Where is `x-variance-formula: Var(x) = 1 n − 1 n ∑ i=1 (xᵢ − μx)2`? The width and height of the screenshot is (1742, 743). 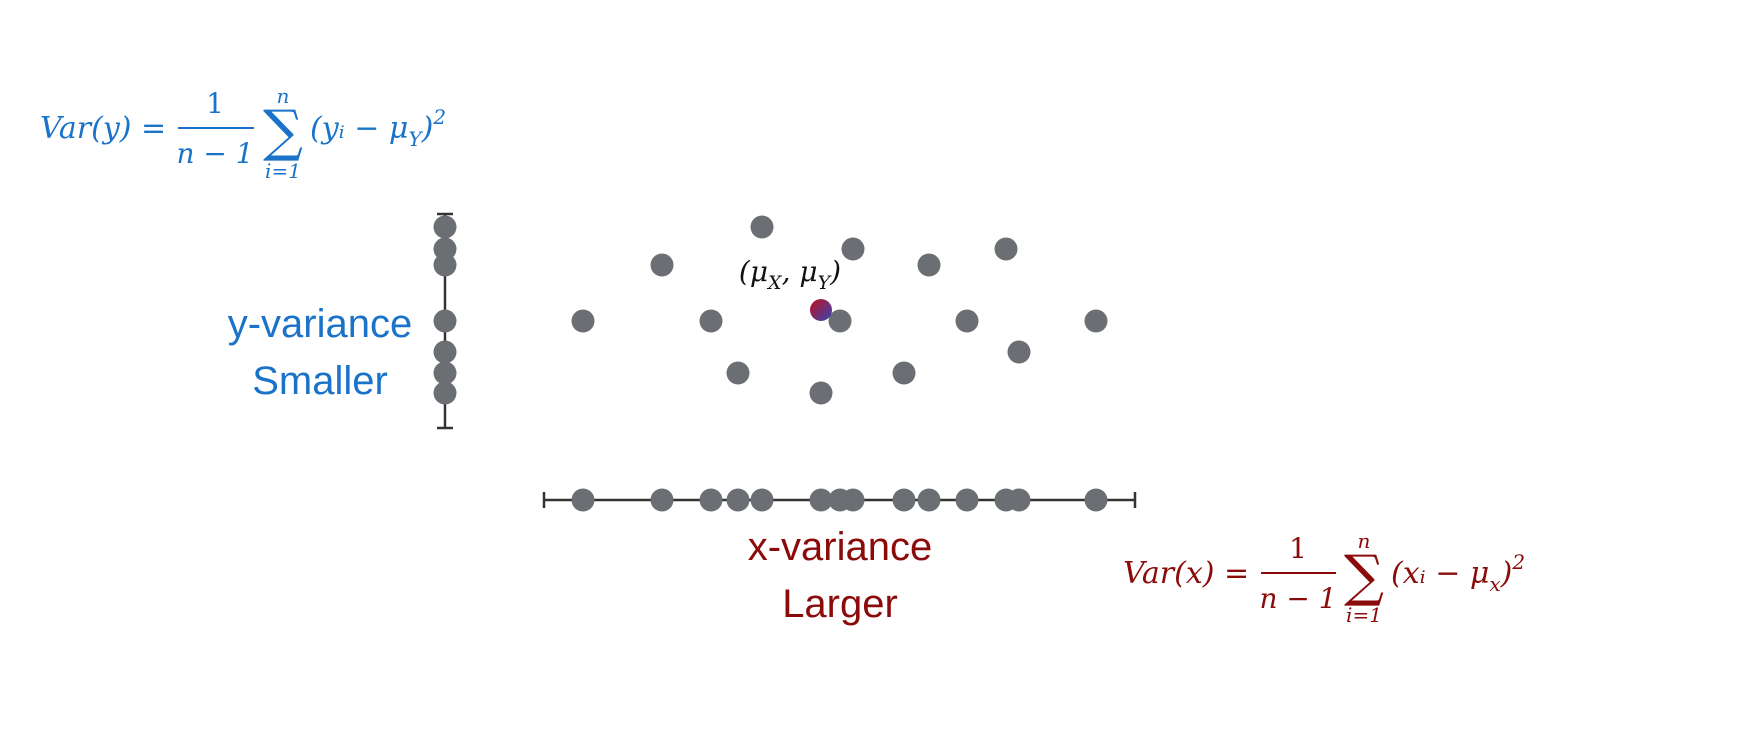 x-variance-formula: Var(x) = 1 n − 1 n ∑ i=1 (xᵢ − μx)2 is located at coordinates (1324, 578).